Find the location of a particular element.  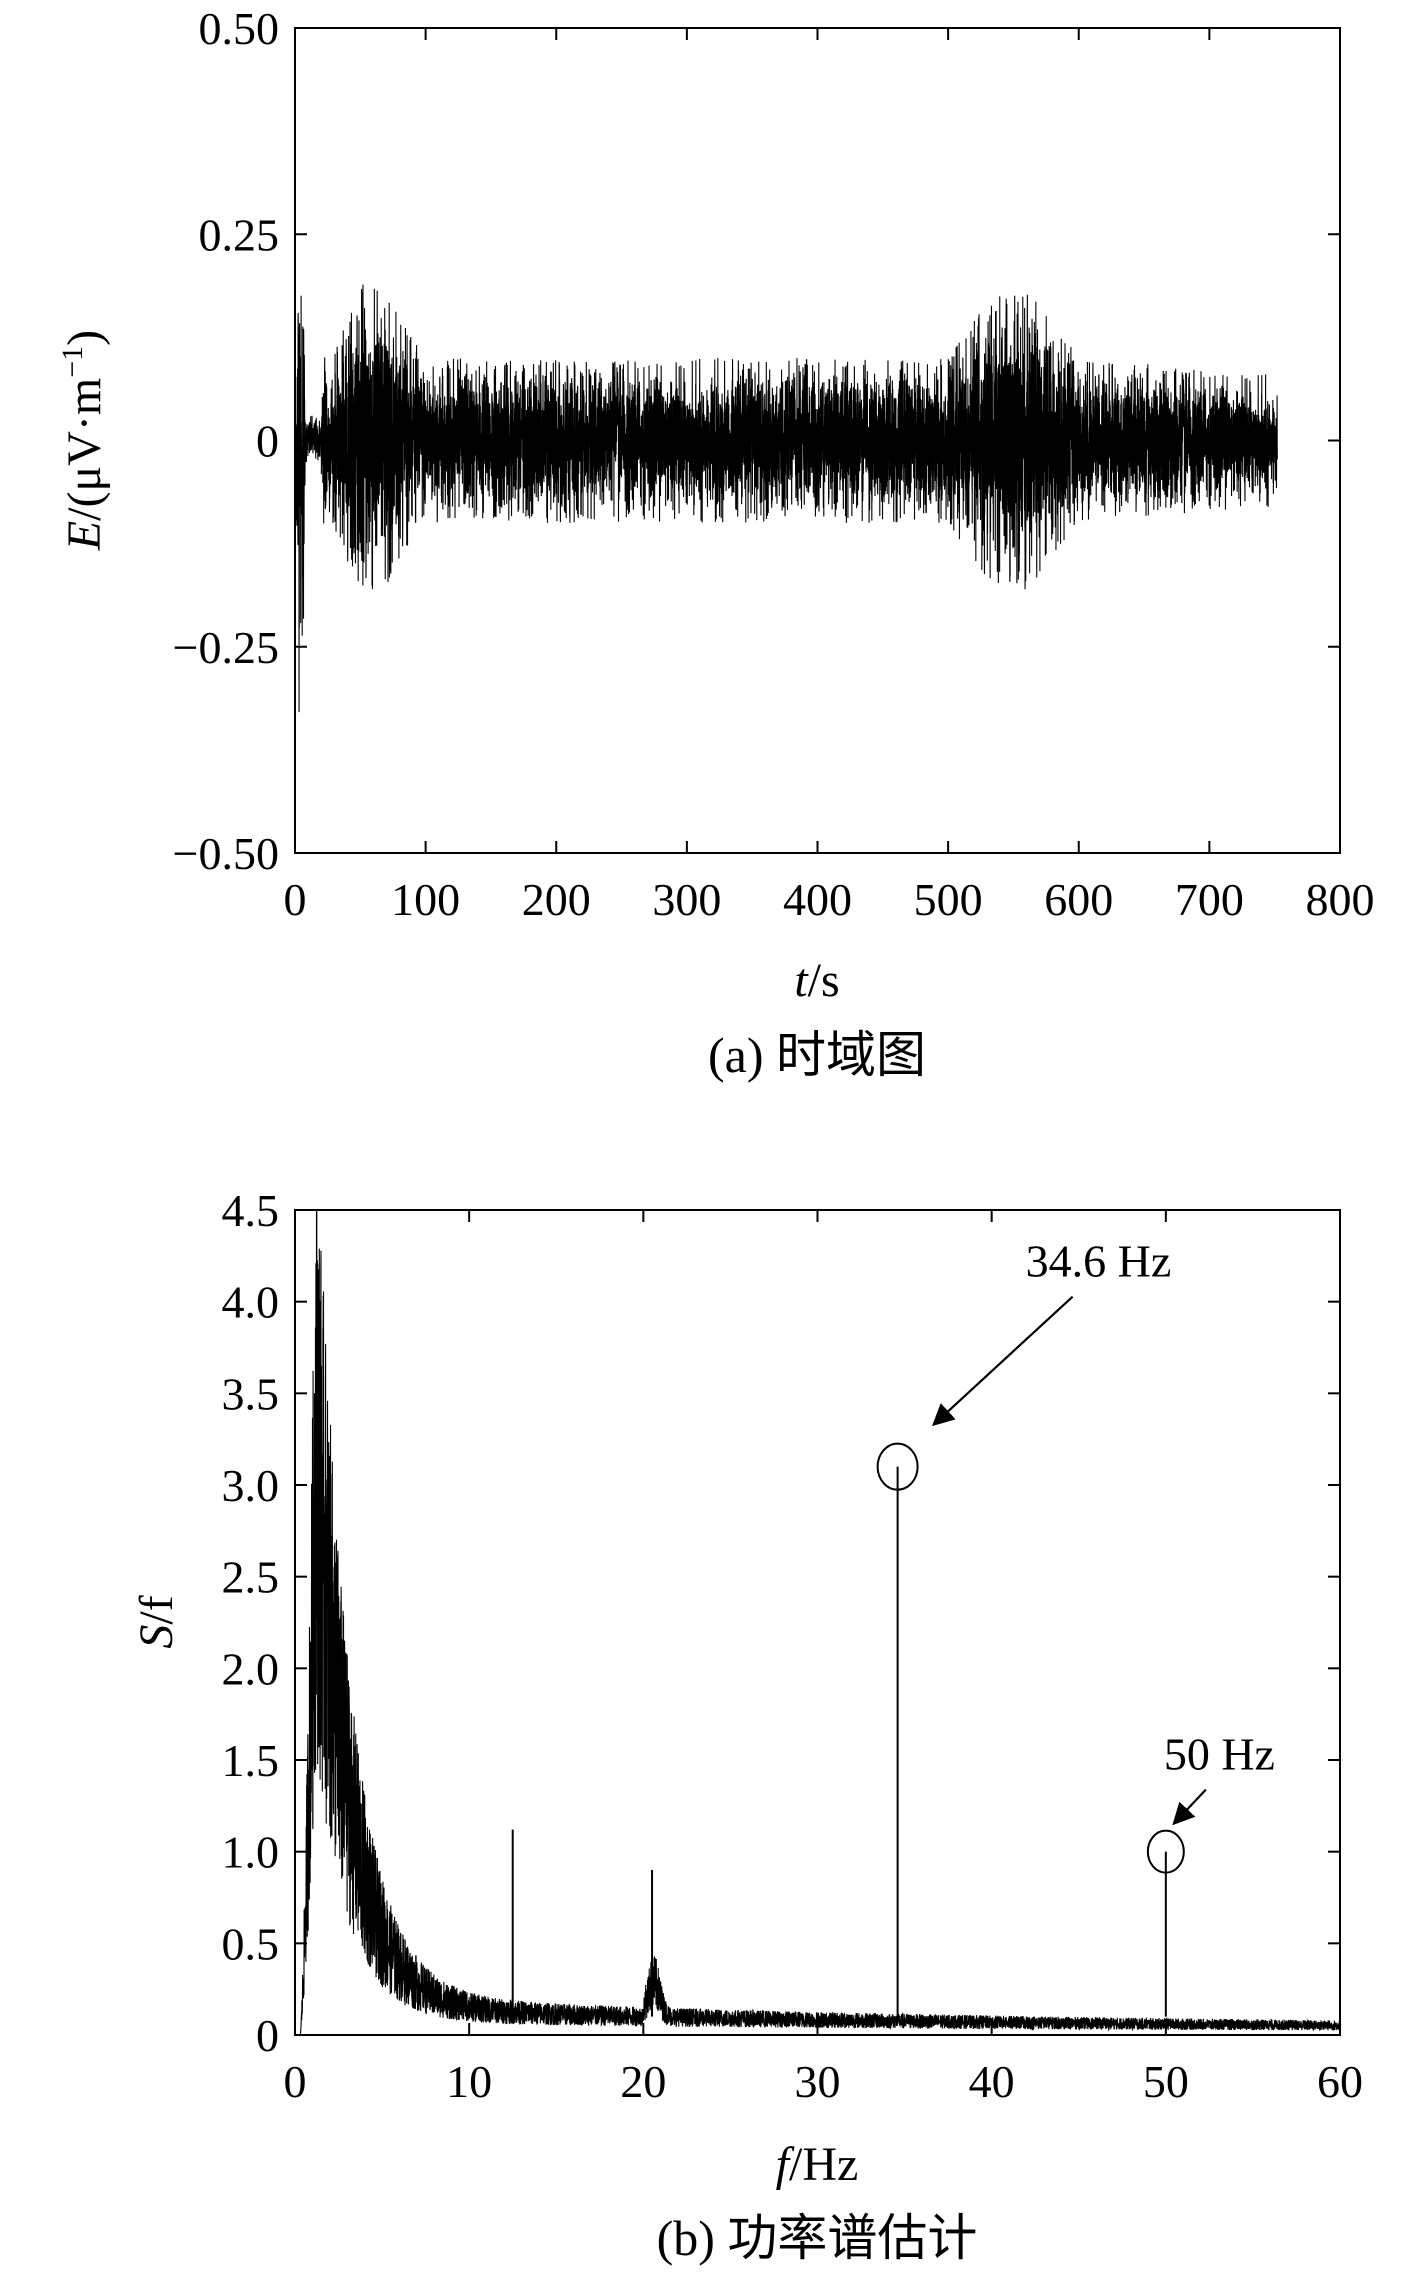

chart-b-x-tick-label: 50 is located at coordinates (1166, 2081).